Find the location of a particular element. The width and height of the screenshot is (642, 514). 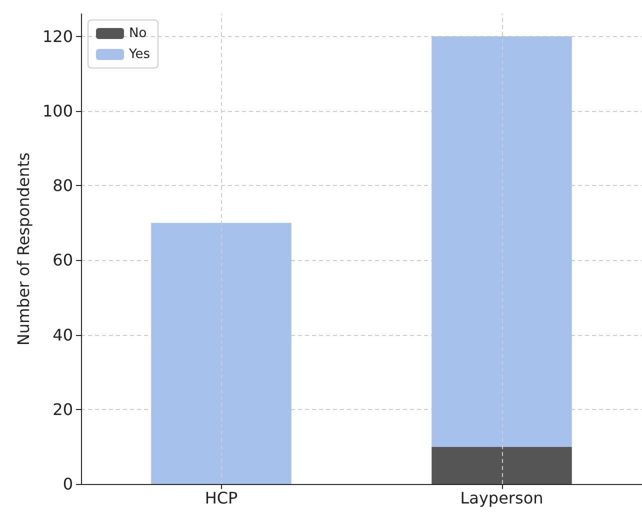

y-axis-title: Number of Respondents is located at coordinates (24, 249).